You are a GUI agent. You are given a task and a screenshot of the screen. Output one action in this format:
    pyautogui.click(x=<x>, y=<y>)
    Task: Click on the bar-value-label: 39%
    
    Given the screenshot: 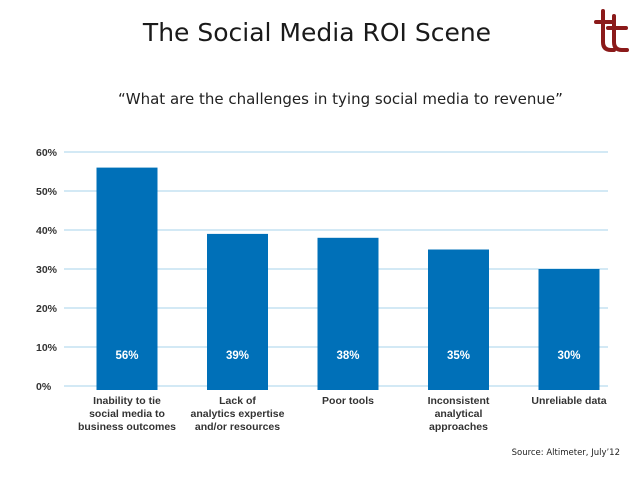 What is the action you would take?
    pyautogui.click(x=237, y=356)
    